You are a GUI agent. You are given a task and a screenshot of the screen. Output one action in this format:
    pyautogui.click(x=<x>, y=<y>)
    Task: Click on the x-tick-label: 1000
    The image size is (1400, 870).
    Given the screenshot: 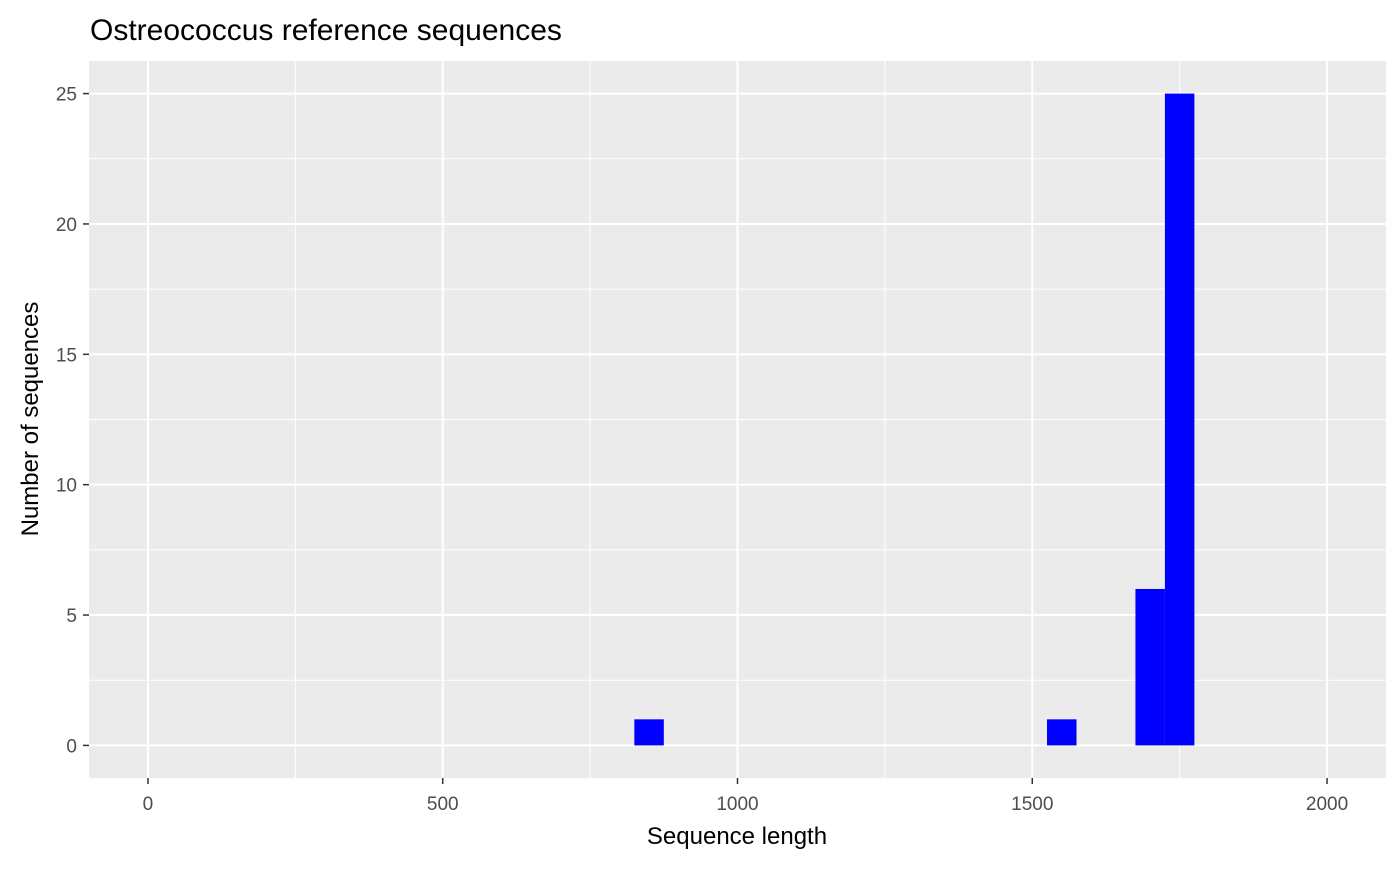 What is the action you would take?
    pyautogui.click(x=737, y=804)
    